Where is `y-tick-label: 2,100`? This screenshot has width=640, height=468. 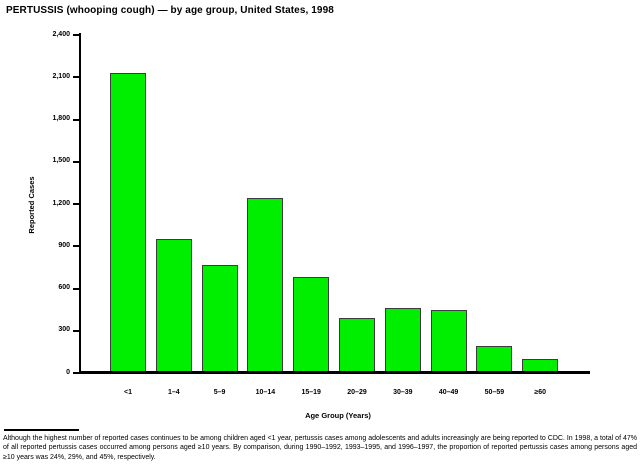 y-tick-label: 2,100 is located at coordinates (61, 76).